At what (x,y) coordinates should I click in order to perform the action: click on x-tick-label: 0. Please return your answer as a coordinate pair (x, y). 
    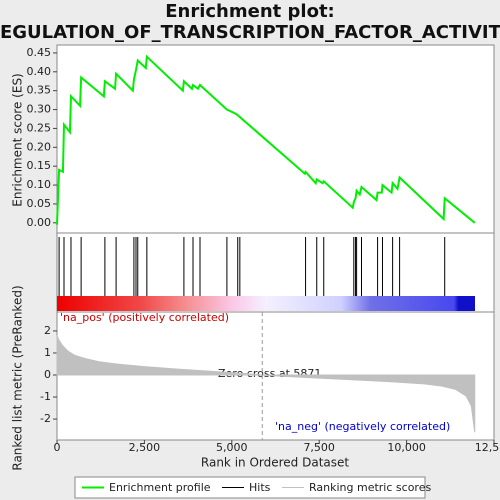
    Looking at the image, I should click on (57, 447).